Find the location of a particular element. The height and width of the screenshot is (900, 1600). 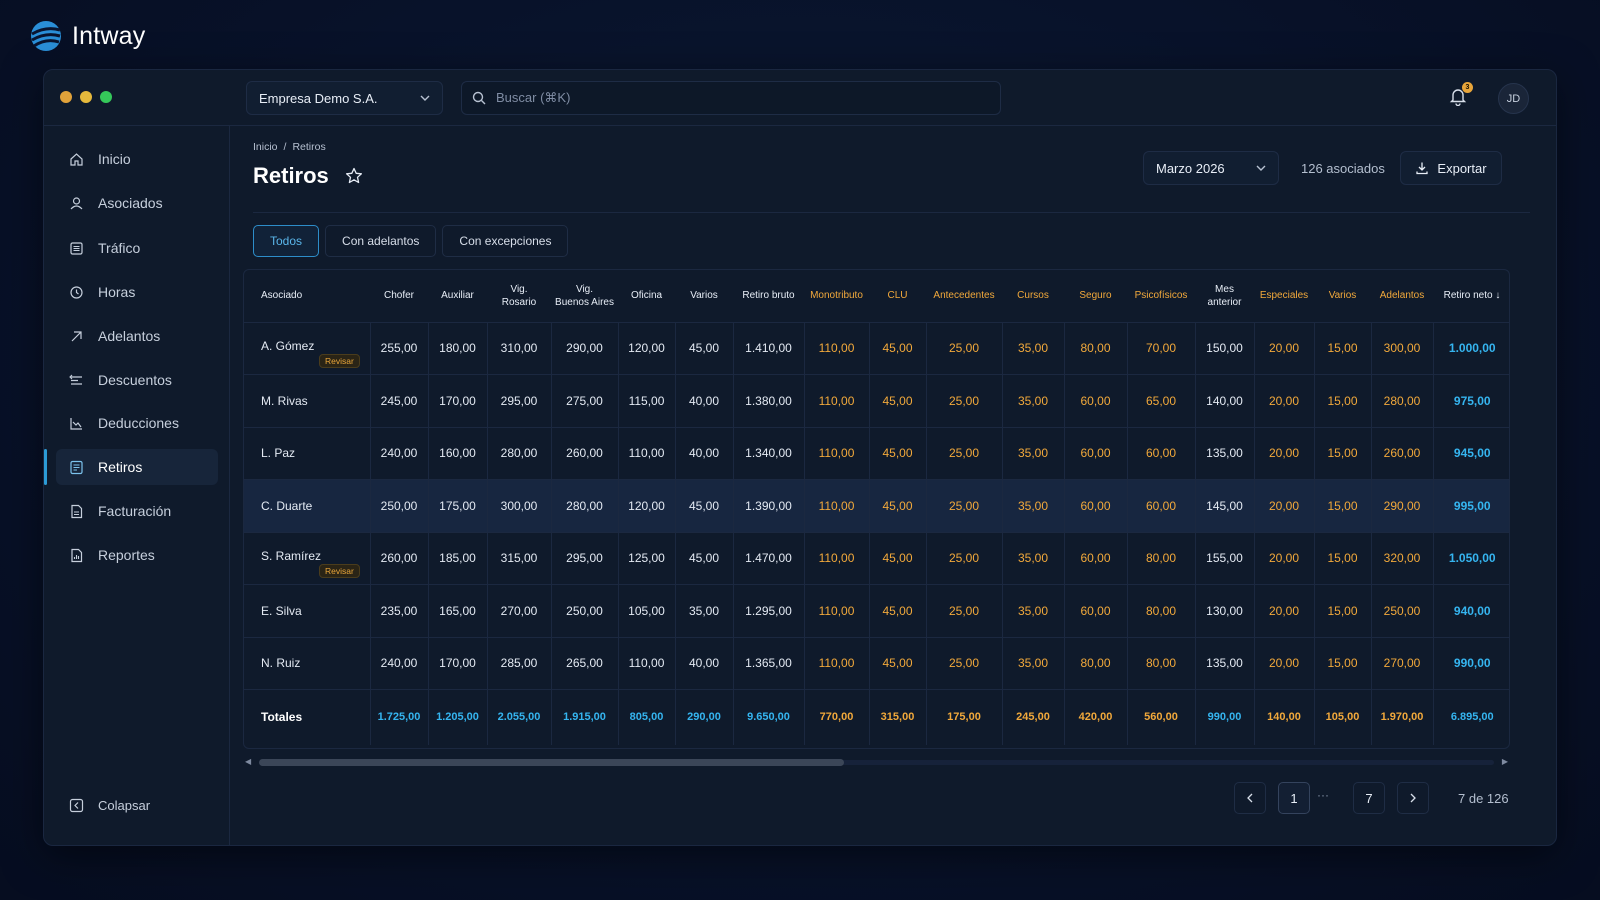

column-header: Antecedentes is located at coordinates (964, 296).